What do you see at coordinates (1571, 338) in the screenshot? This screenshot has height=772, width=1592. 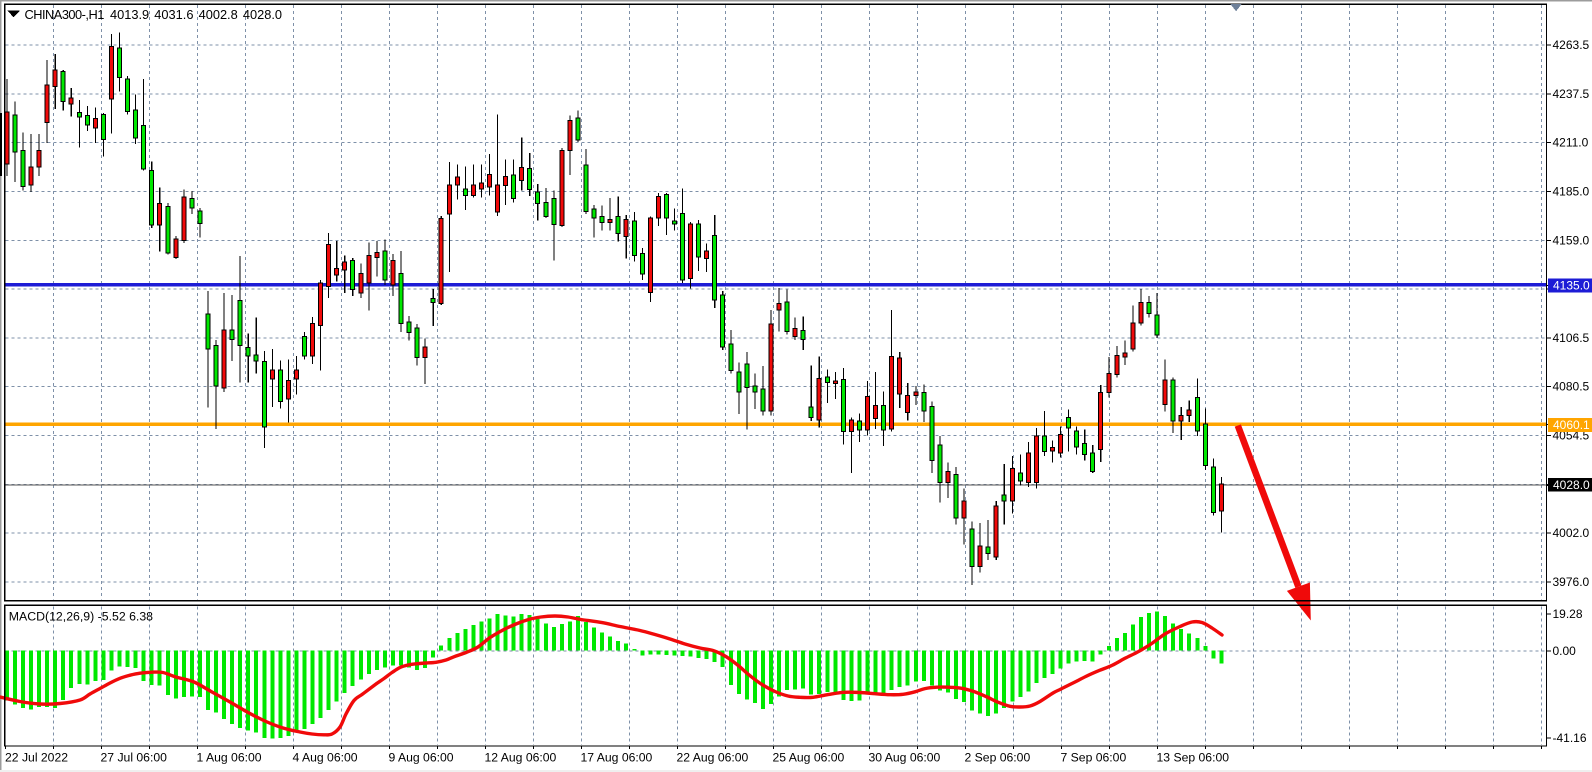 I see `svg-text: 4106.5` at bounding box center [1571, 338].